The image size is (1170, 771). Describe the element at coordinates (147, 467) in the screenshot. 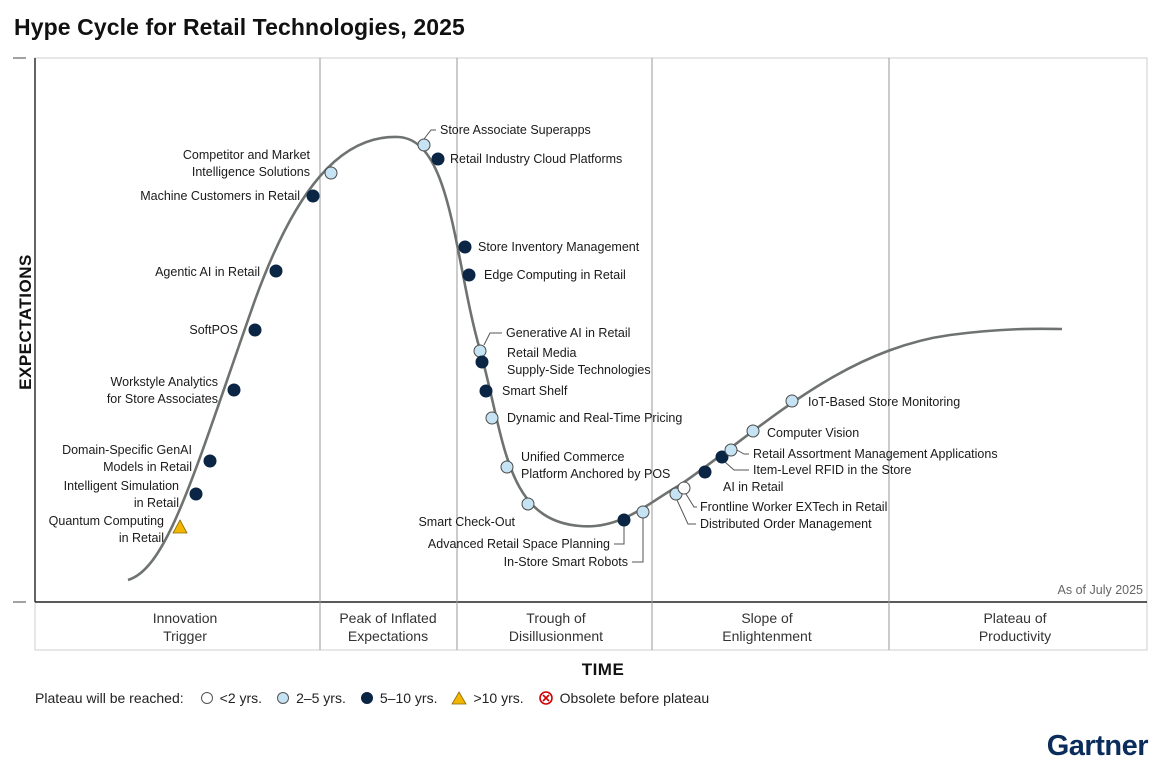

I see `label-domain-specific-genai-models-in-retail: Models in Retail` at that location.